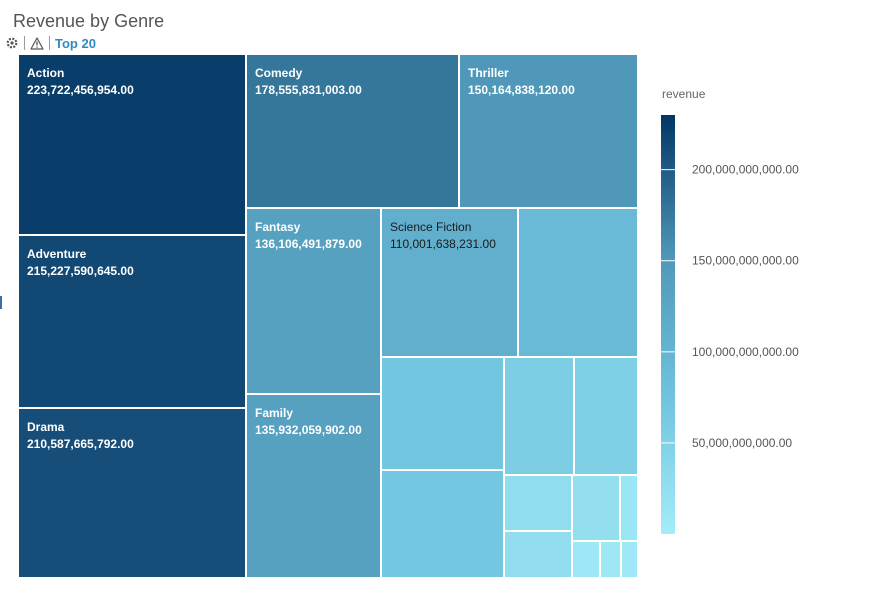 Image resolution: width=884 pixels, height=605 pixels. I want to click on treemap-tile: Family 135,932,059,902.00, so click(313, 486).